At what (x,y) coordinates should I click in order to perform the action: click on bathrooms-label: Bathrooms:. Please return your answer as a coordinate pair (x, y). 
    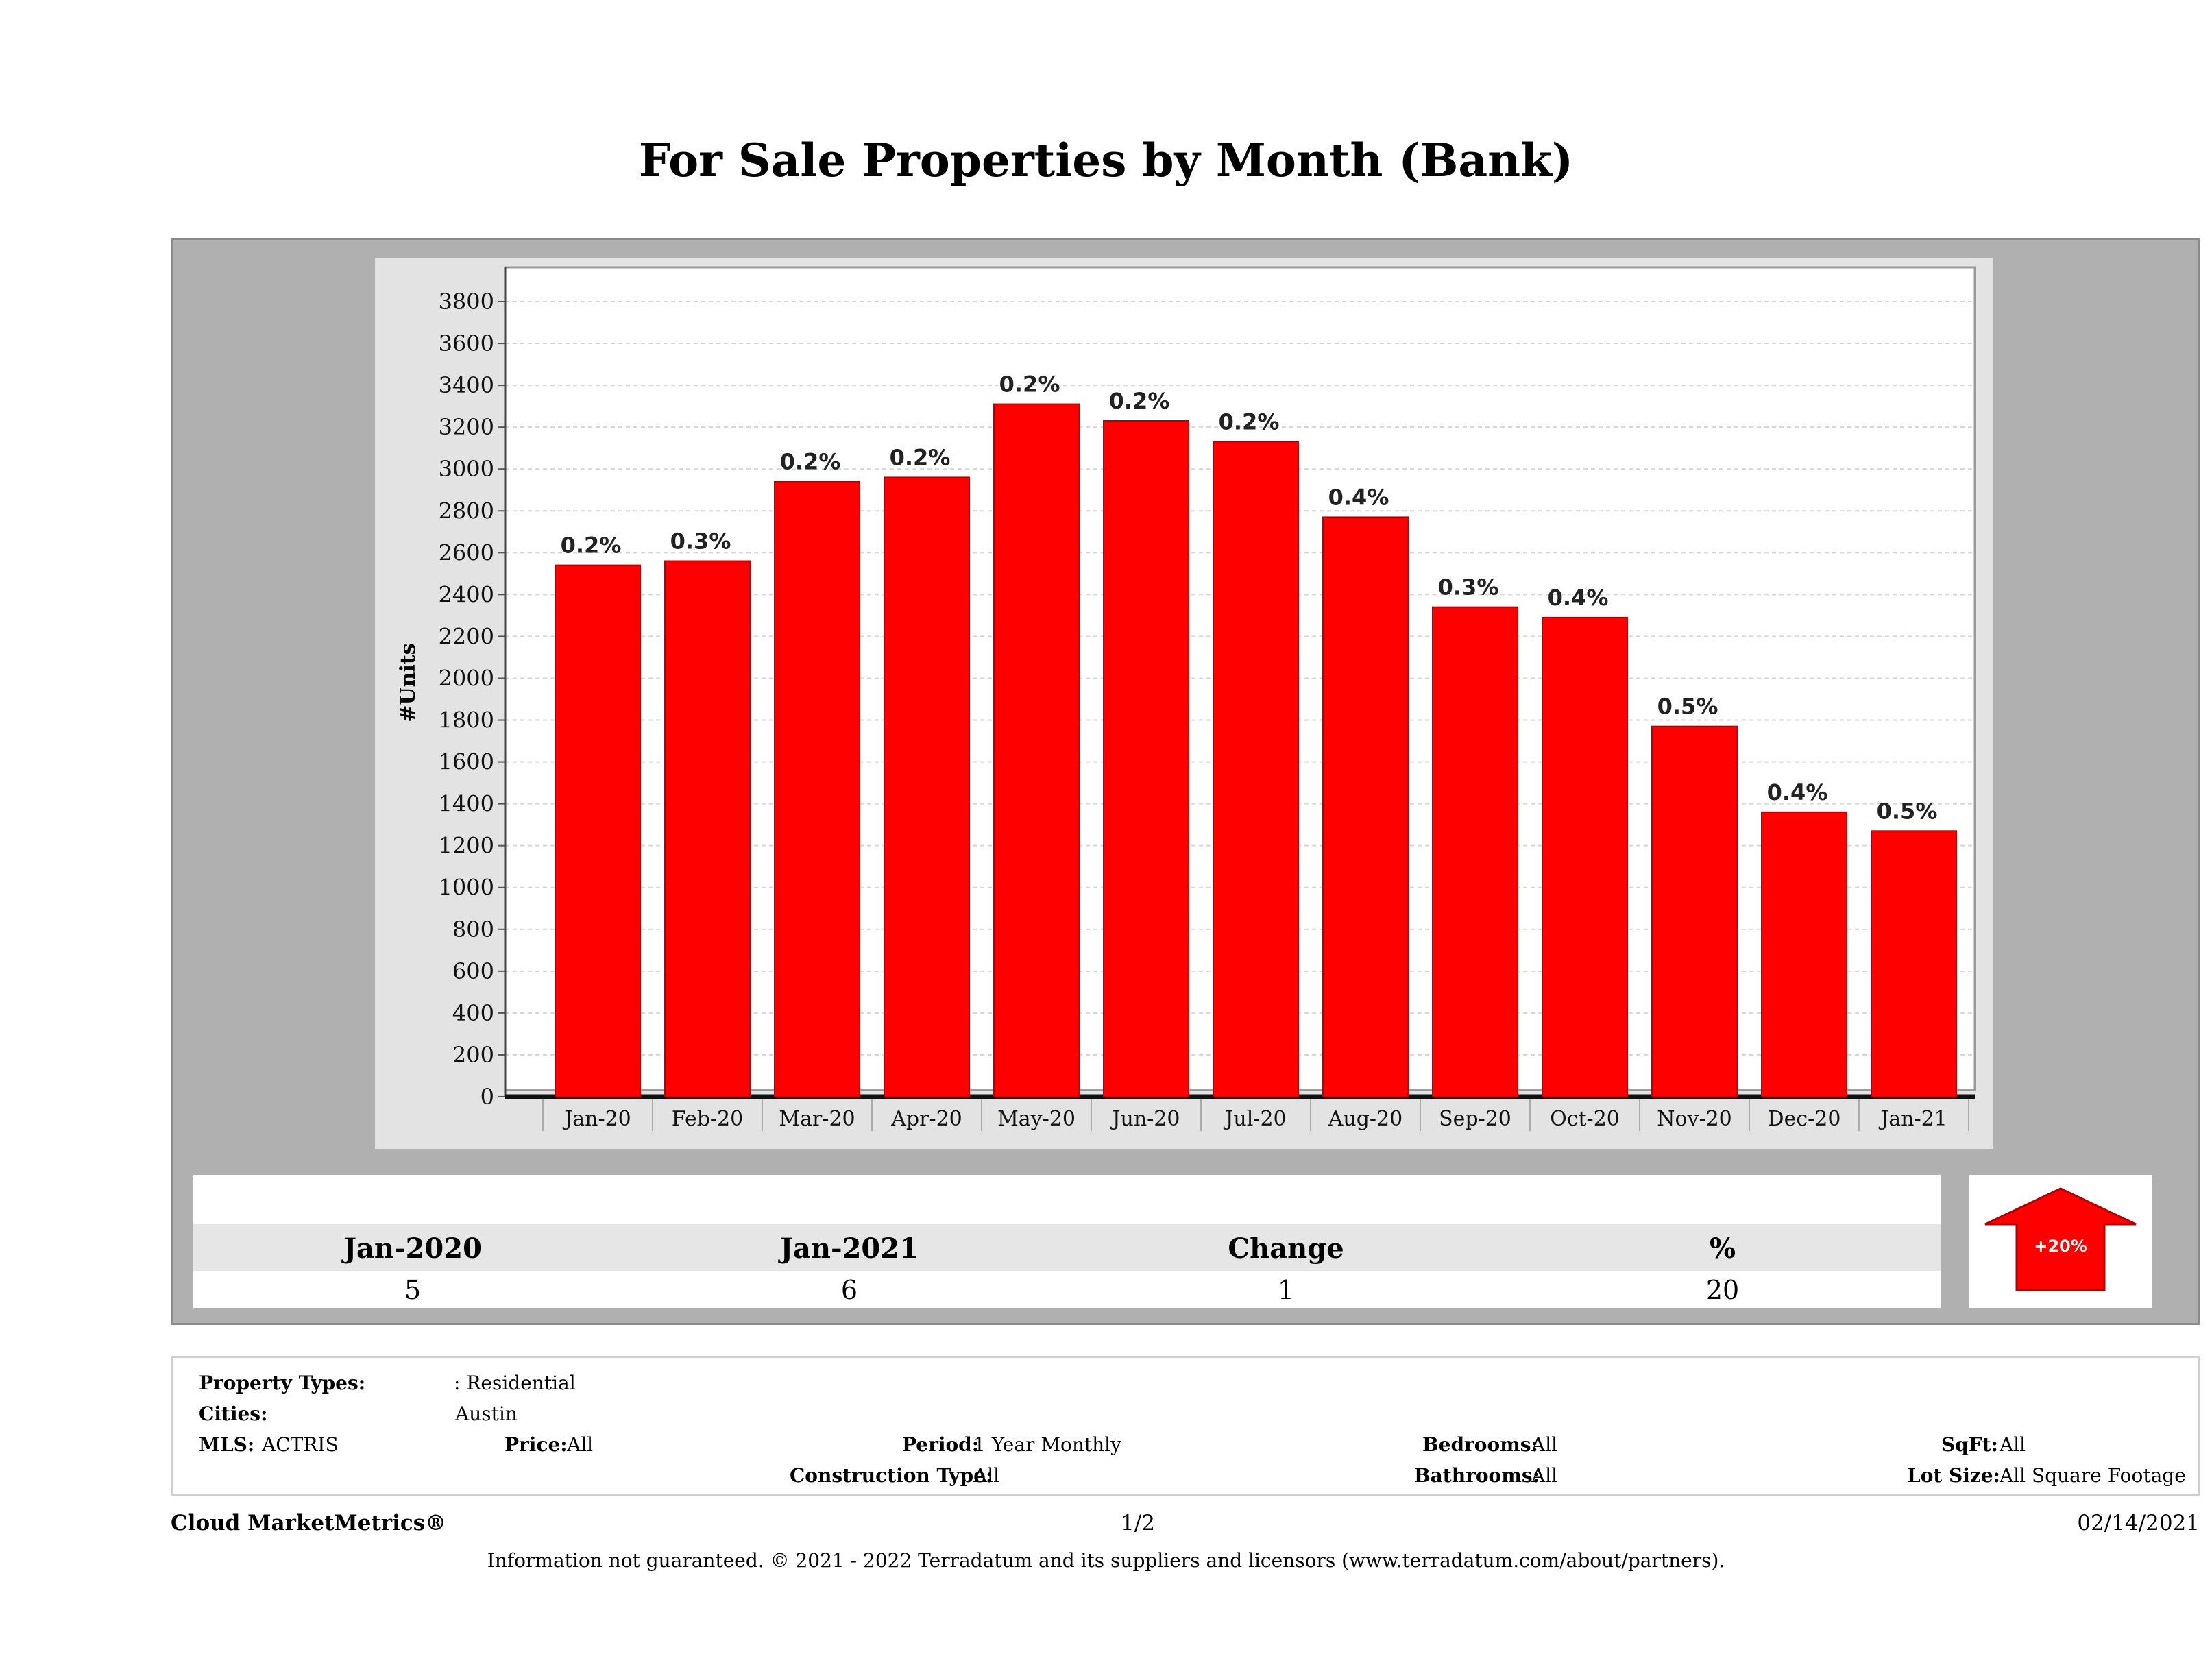
    Looking at the image, I should click on (1477, 1475).